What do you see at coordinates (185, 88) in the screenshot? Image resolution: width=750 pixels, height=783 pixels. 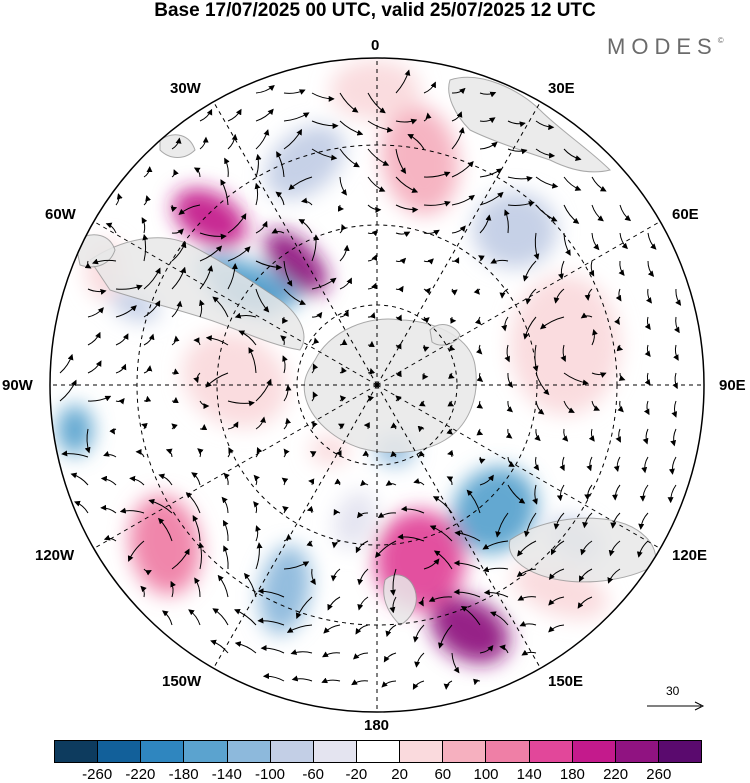 I see `lon-label-30w: 30W` at bounding box center [185, 88].